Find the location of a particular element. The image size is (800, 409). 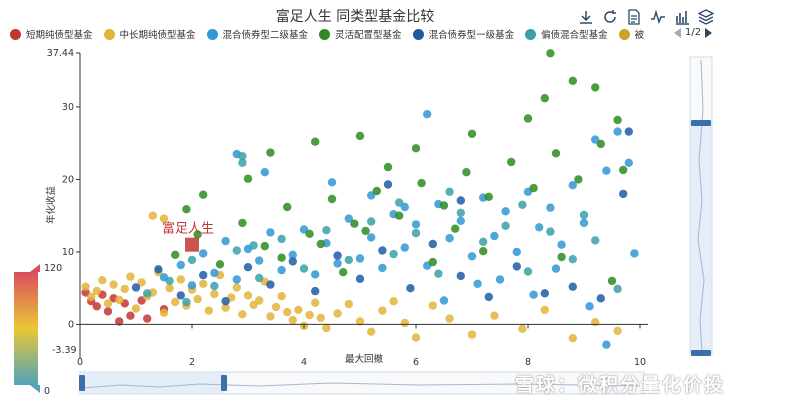

legend-label: 混合债券型一级基金 is located at coordinates (471, 35).